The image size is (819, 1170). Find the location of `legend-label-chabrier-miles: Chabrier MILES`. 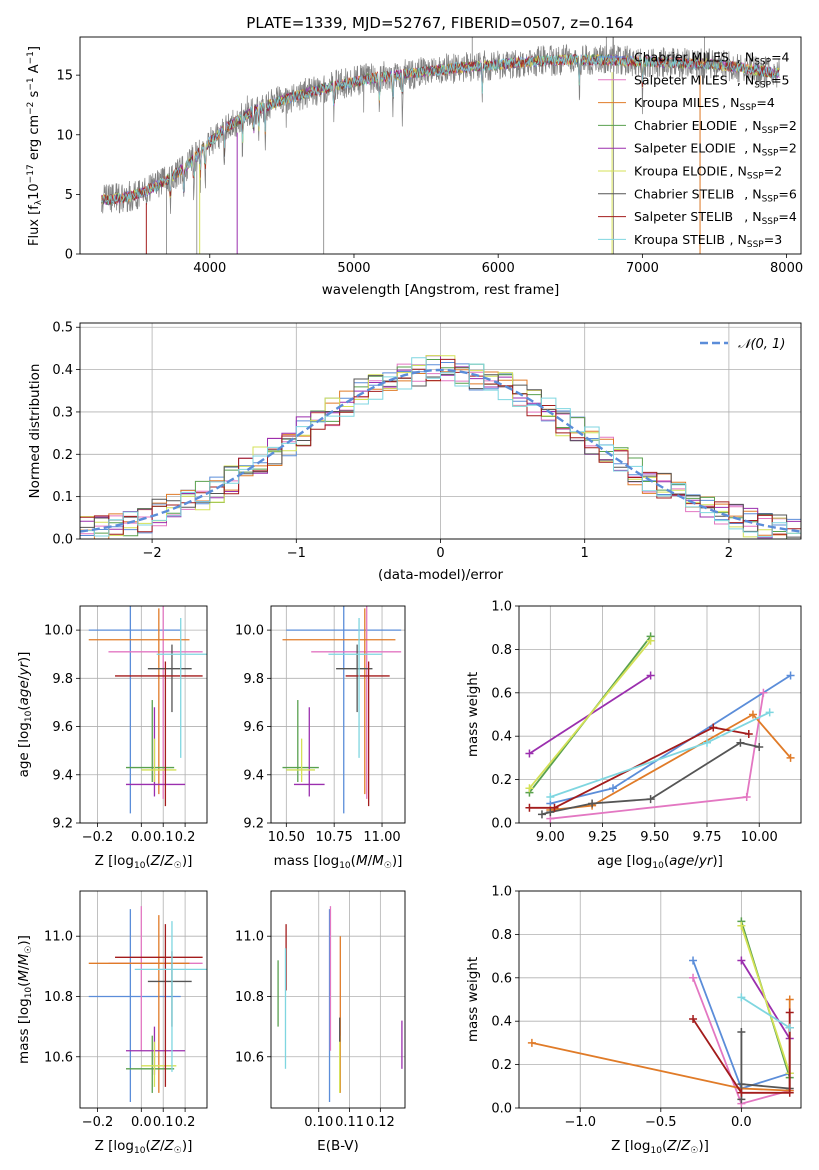

legend-label-chabrier-miles: Chabrier MILES is located at coordinates (681, 57).